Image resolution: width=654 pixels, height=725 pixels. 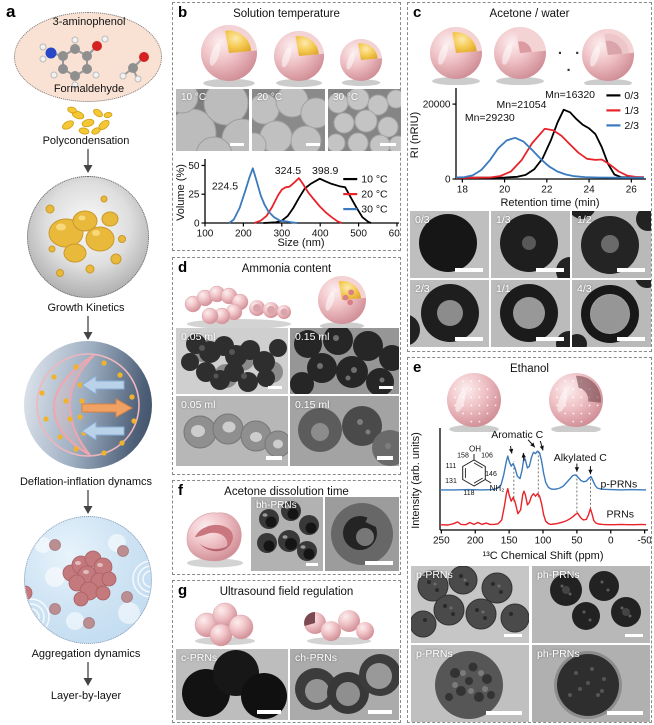 I want to click on reactants-bubble: 3-aminophenol Formaldehyde, so click(x=88, y=57).